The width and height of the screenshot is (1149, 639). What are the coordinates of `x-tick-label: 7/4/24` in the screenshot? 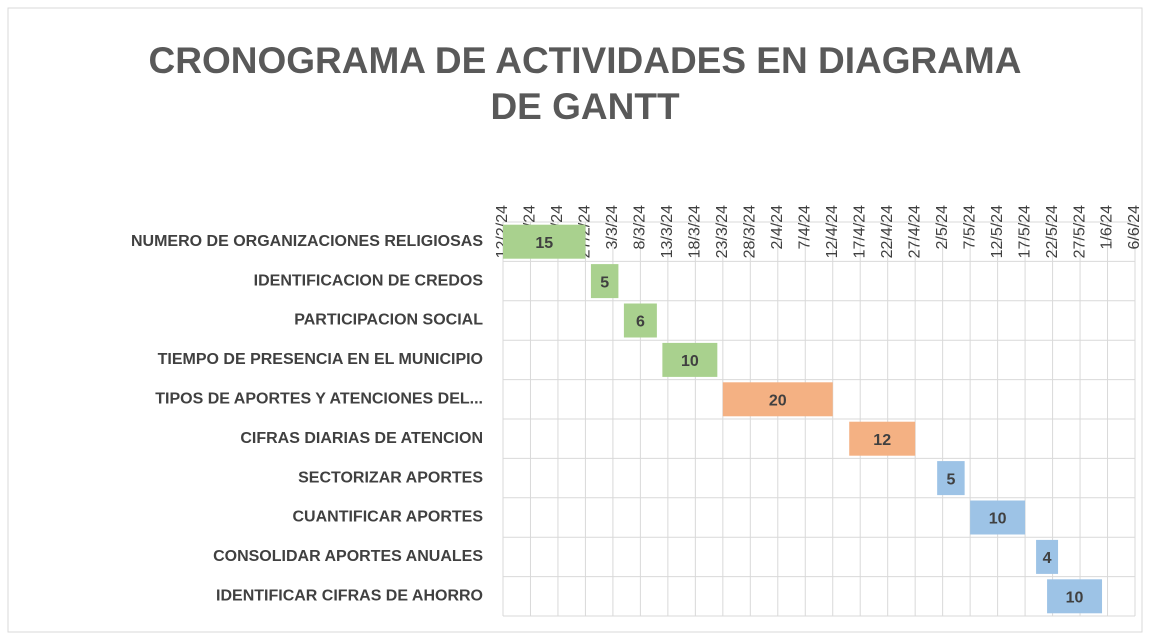 It's located at (804, 227).